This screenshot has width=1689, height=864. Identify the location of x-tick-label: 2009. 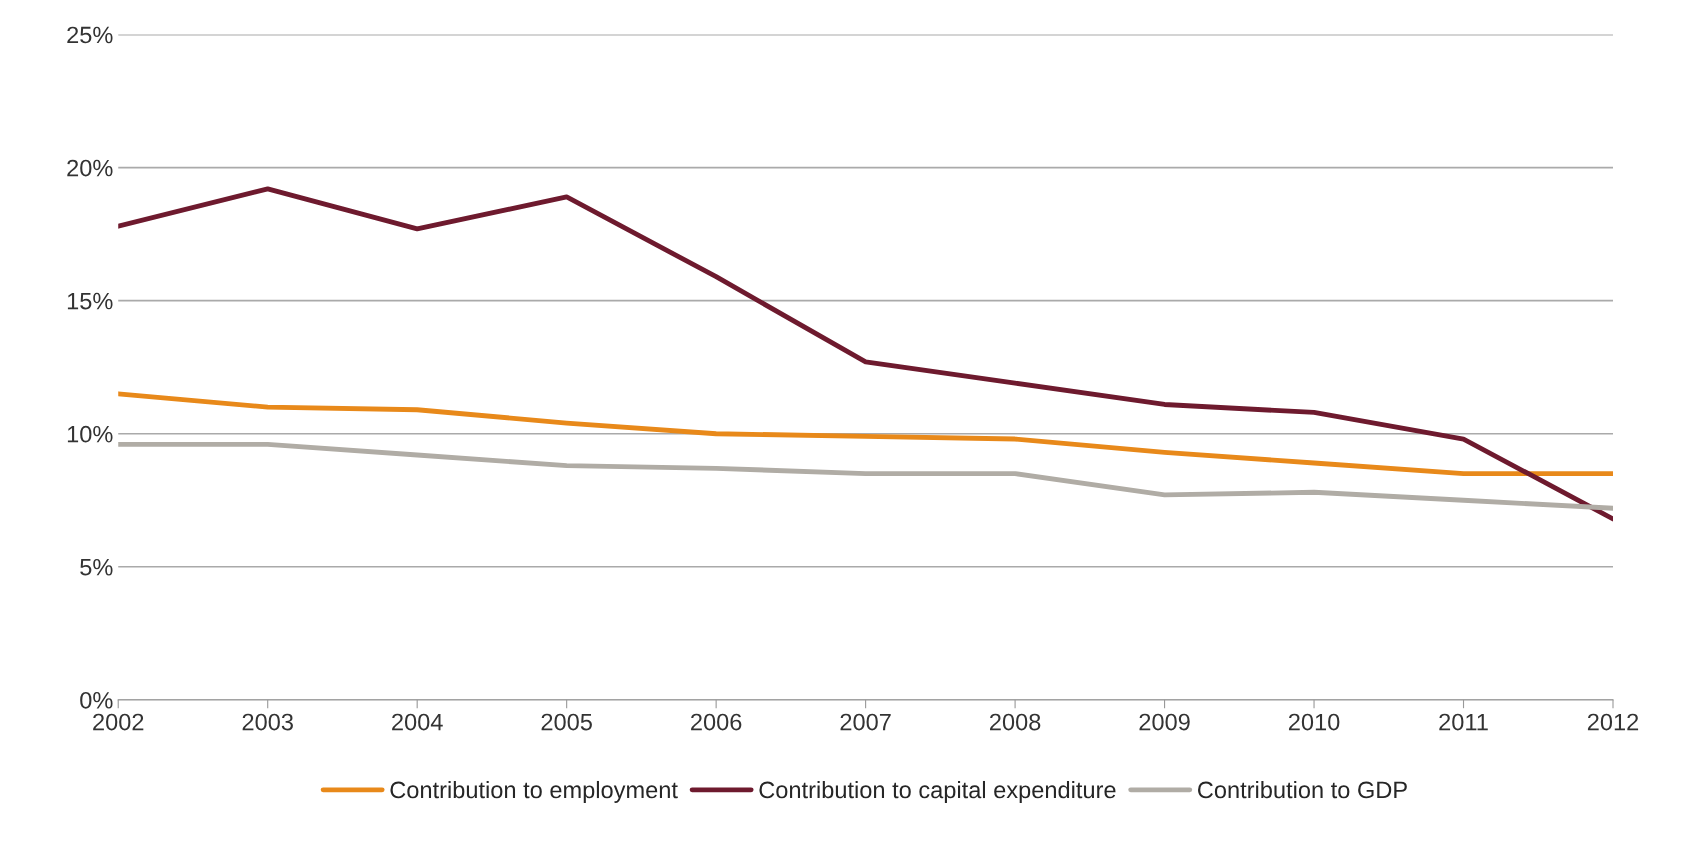
(1164, 722).